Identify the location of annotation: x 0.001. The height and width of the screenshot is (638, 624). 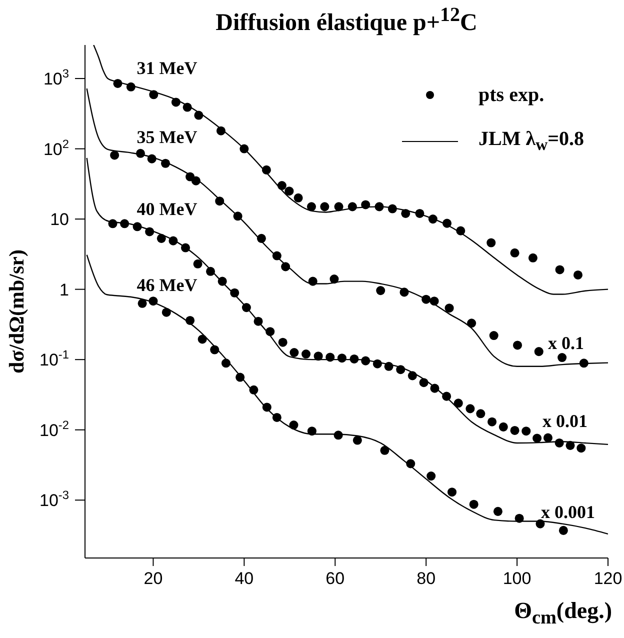
(568, 512).